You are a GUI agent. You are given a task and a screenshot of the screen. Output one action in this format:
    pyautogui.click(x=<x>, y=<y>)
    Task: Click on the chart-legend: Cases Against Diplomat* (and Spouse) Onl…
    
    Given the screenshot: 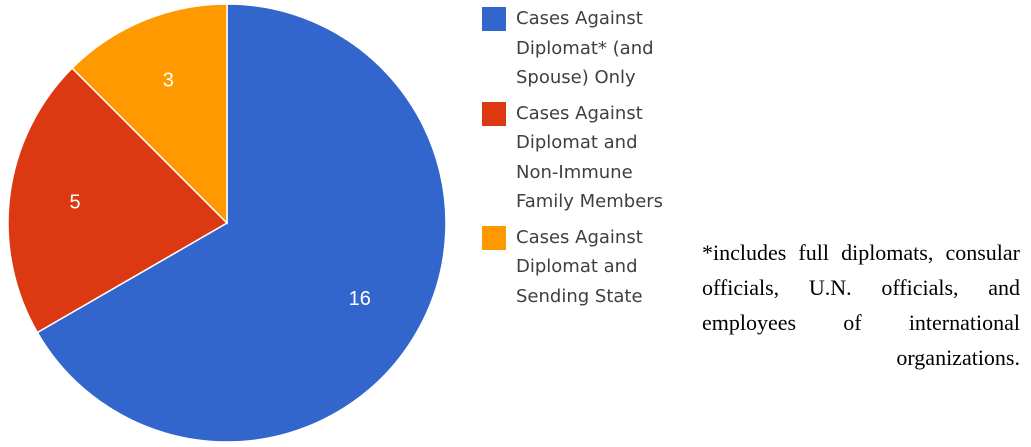 What is the action you would take?
    pyautogui.click(x=592, y=160)
    